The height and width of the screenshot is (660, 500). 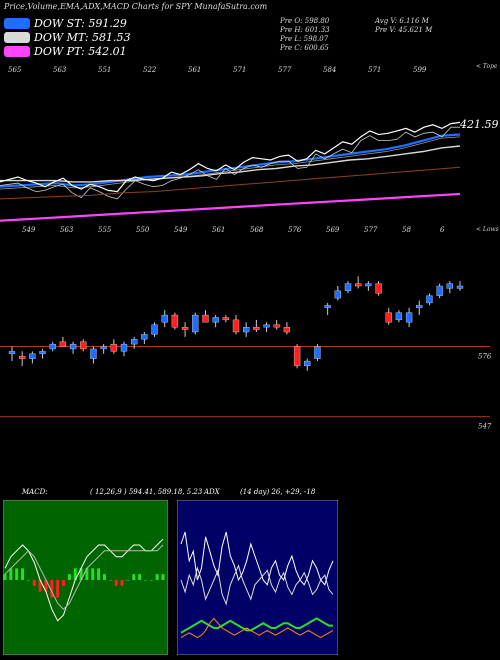 I want to click on bottom-tick-label: 577, so click(x=371, y=230).